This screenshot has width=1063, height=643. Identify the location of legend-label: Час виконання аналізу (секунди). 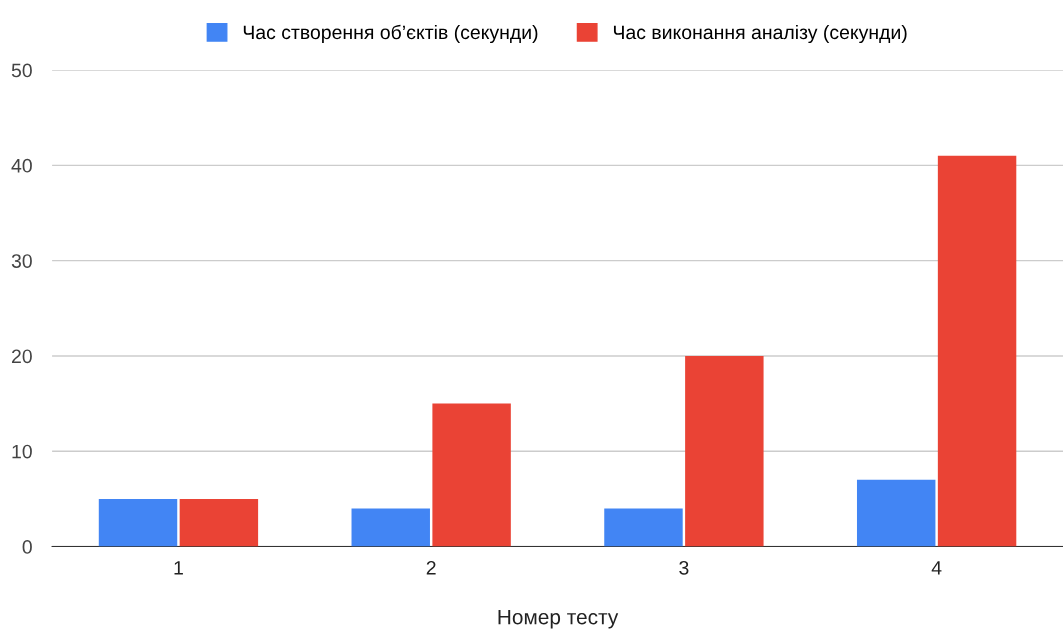
(760, 34).